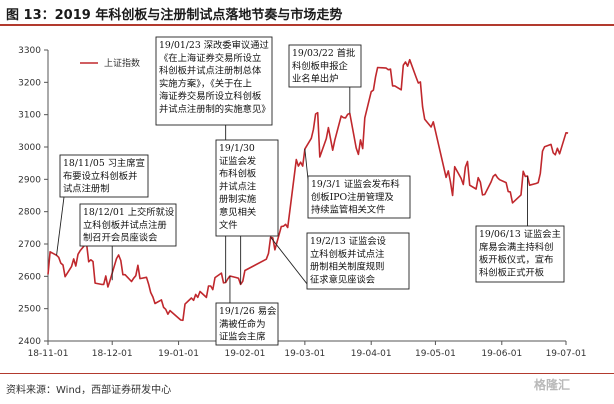  What do you see at coordinates (122, 63) in the screenshot?
I see `legend-label: 上证指数` at bounding box center [122, 63].